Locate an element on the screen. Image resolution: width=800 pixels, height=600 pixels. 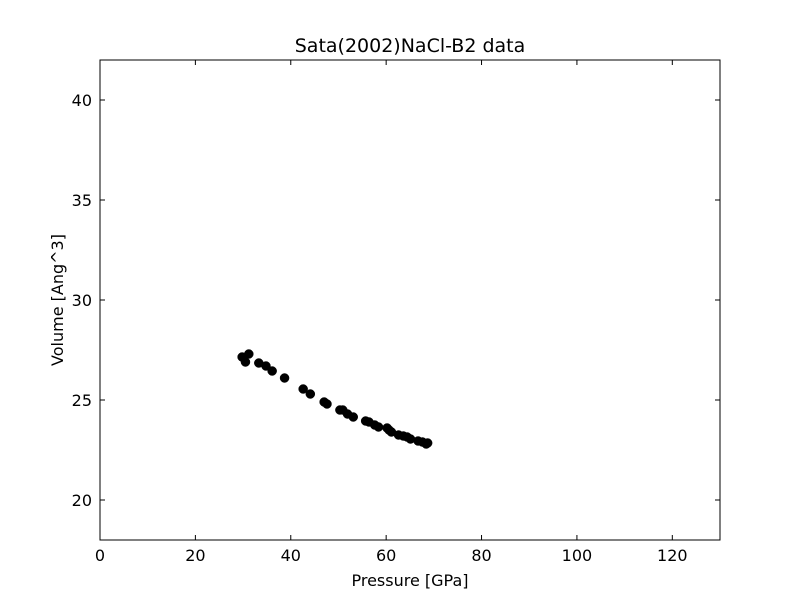
y-tick-label: 25 is located at coordinates (82, 400).